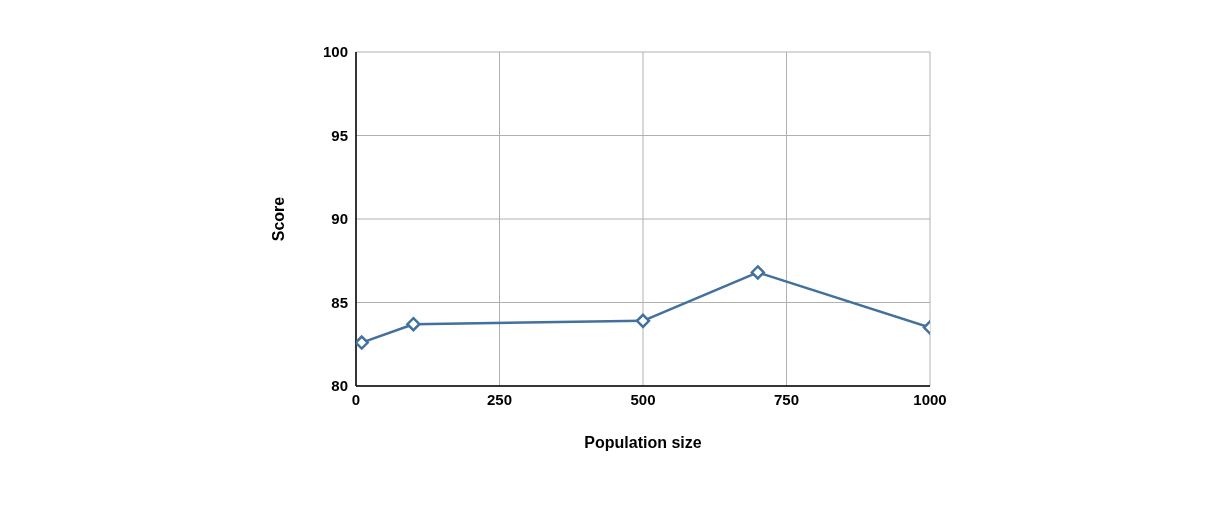 This screenshot has height=506, width=1211. Describe the element at coordinates (786, 399) in the screenshot. I see `x-tick-label: 750` at that location.